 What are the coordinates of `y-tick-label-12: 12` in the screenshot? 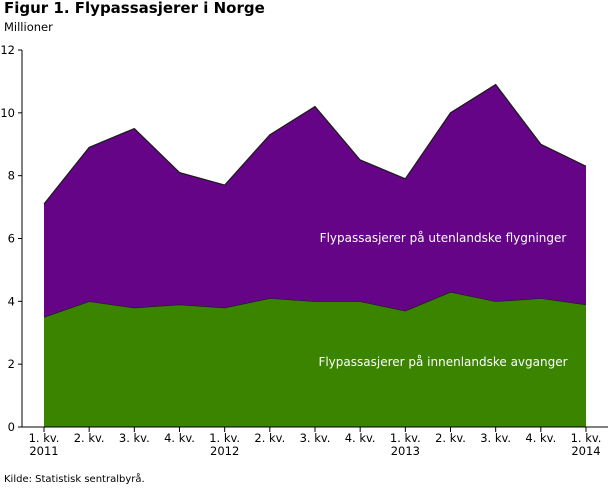 It's located at (7, 50).